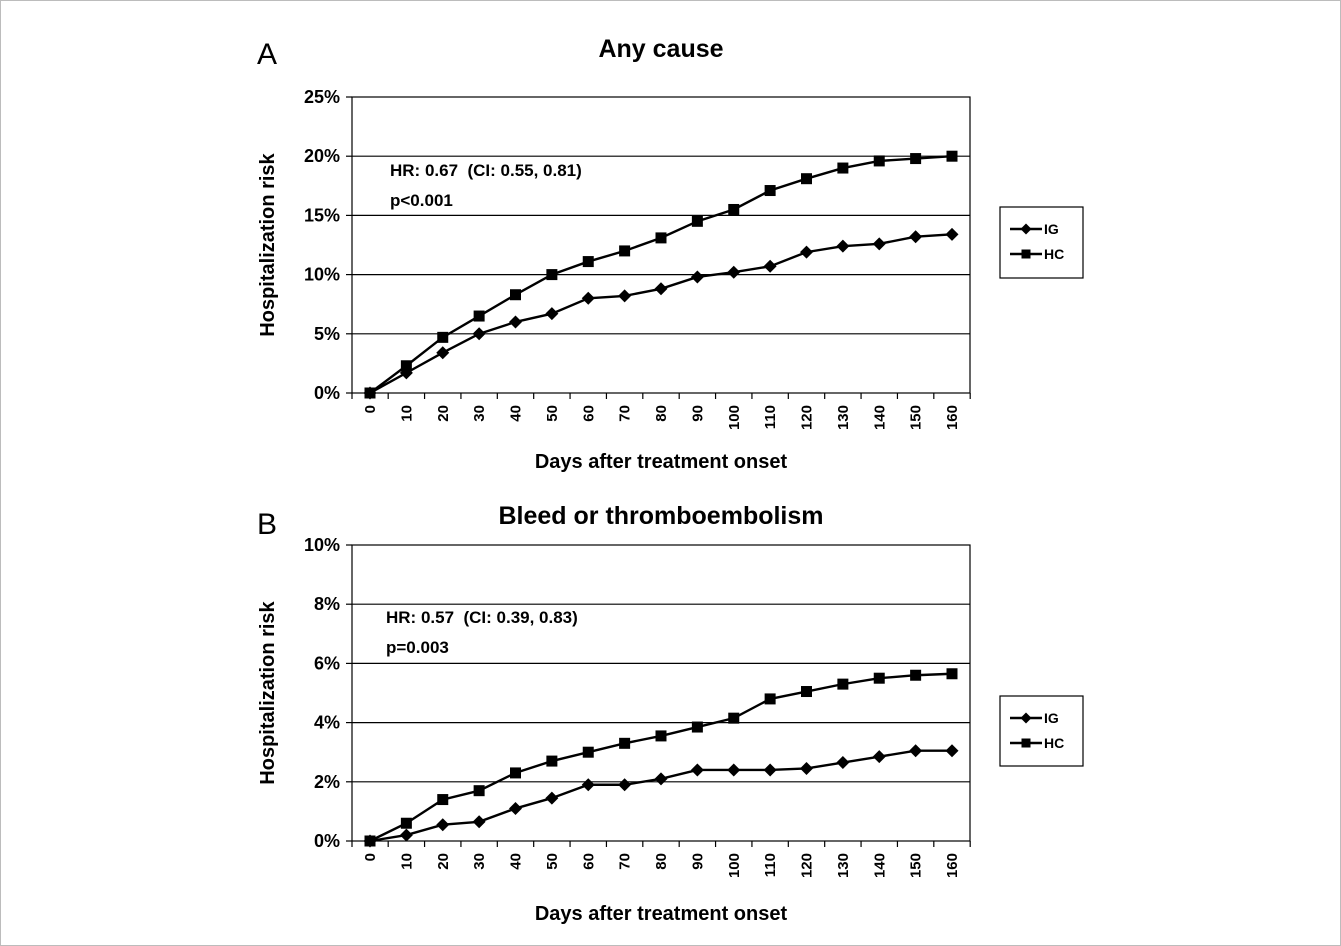 This screenshot has height=946, width=1341. Describe the element at coordinates (322, 215) in the screenshot. I see `y-tick-label: 15%` at that location.